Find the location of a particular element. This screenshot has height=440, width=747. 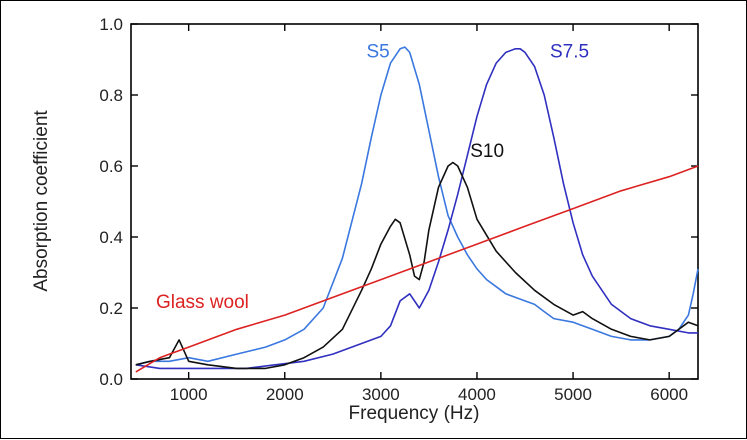

y-axis-label: Absorption coefficient is located at coordinates (41, 201).